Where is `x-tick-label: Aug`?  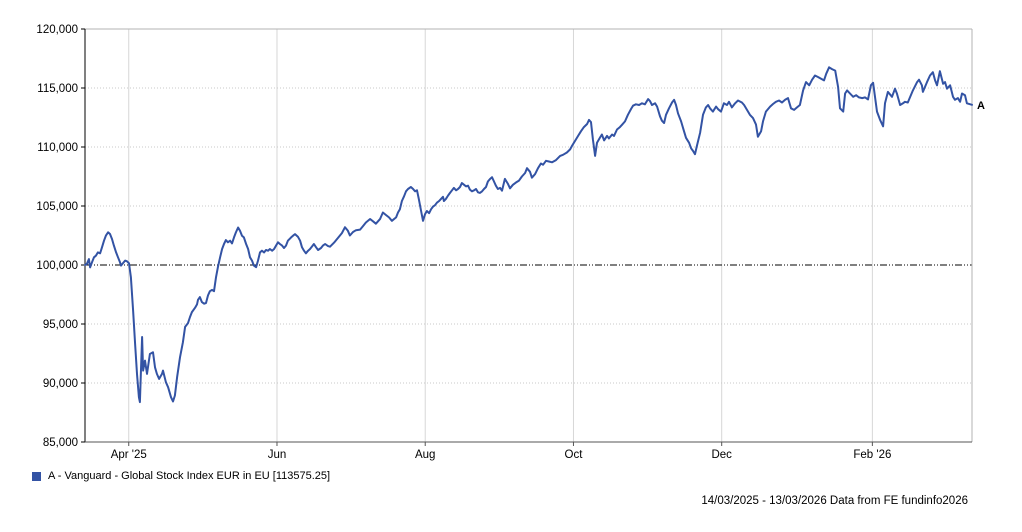
x-tick-label: Aug is located at coordinates (425, 455).